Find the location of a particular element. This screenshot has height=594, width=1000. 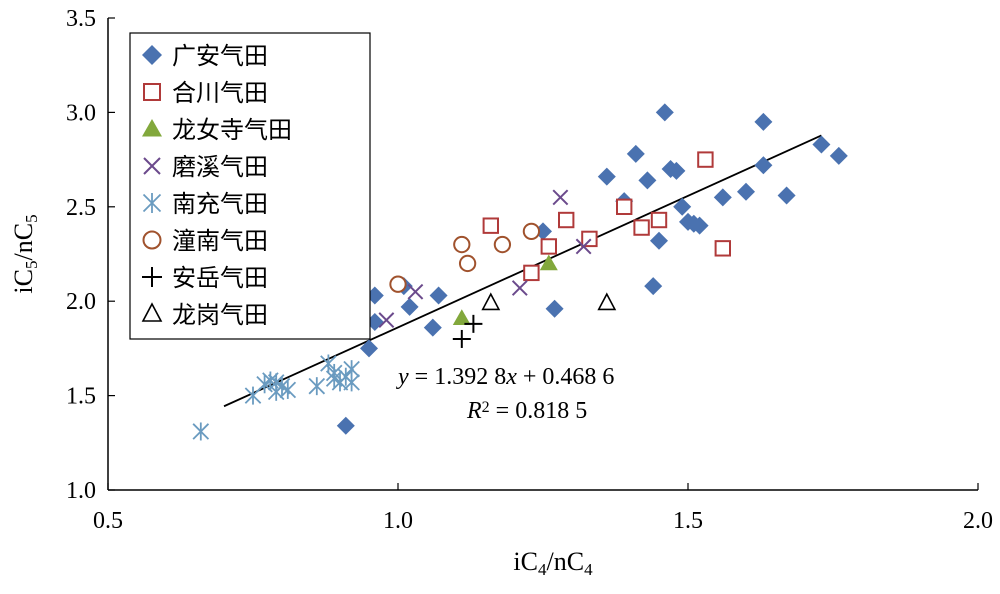

legend-label: 安岳气田 is located at coordinates (220, 278).